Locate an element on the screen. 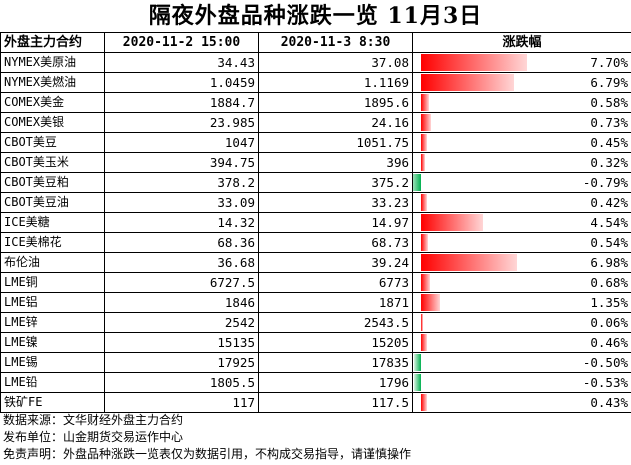 Image resolution: width=631 pixels, height=465 pixels. price-prev: 23.985 is located at coordinates (181, 122).